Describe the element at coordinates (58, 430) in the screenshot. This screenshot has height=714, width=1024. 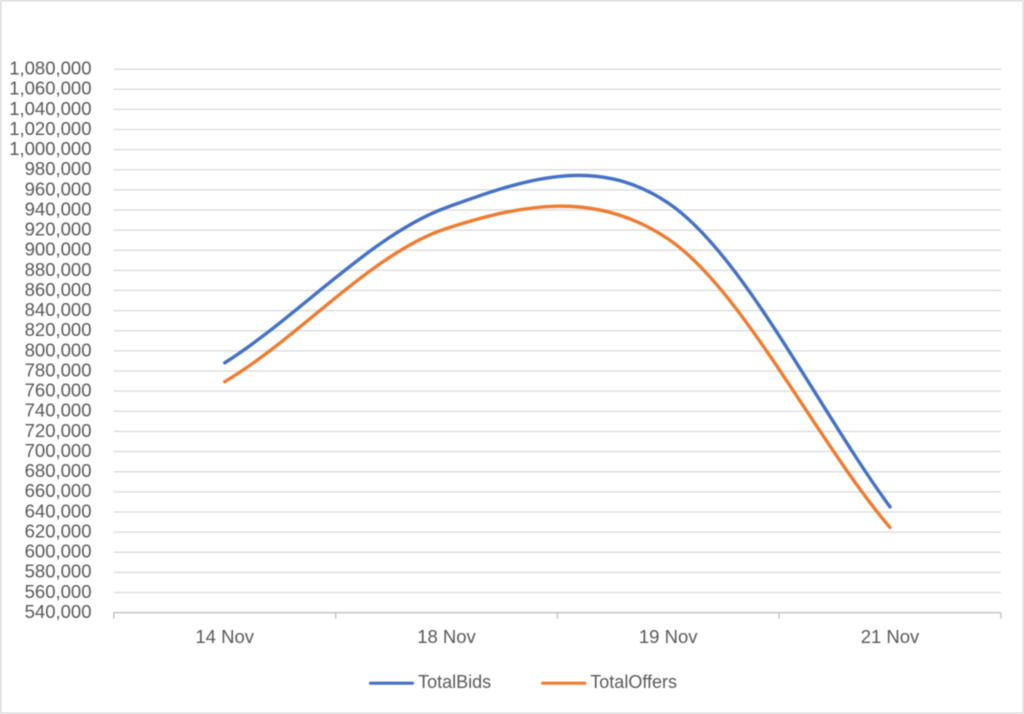
I see `svg-text: 720,000` at that location.